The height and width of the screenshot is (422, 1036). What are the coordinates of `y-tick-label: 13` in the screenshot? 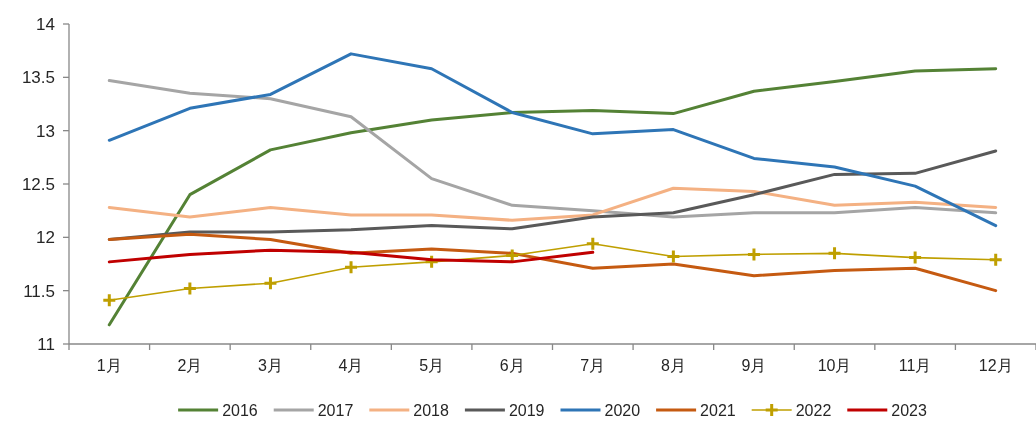 It's located at (45, 131).